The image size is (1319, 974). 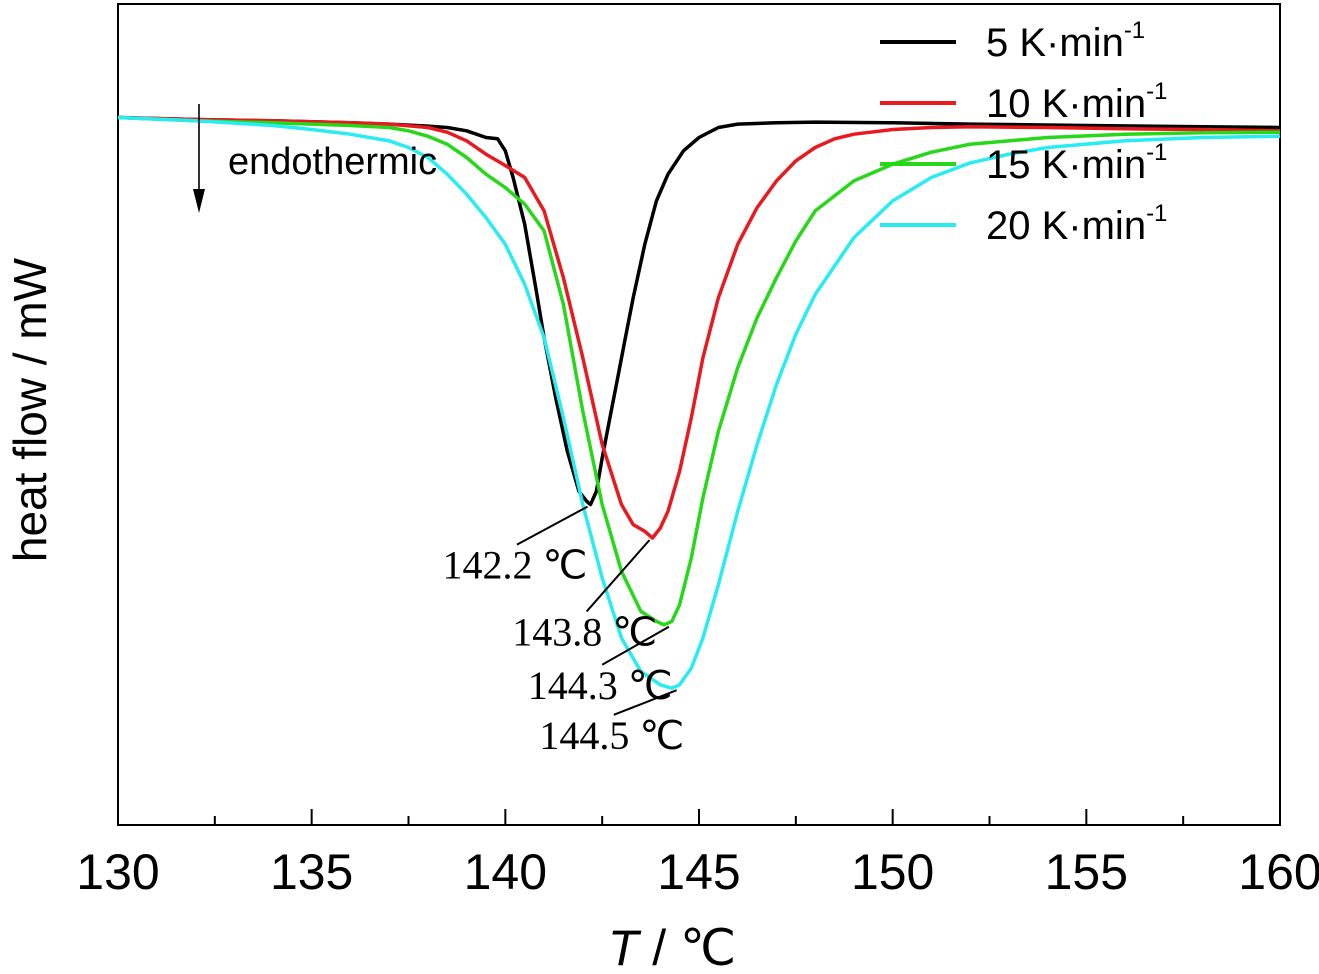 I want to click on x-tick-label: 155, so click(x=1086, y=872).